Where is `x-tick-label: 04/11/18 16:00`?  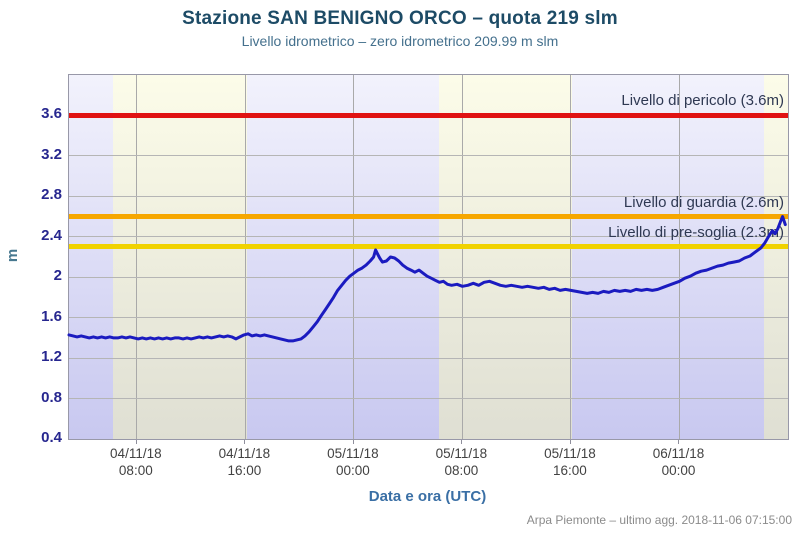 x-tick-label: 04/11/18 16:00 is located at coordinates (244, 462).